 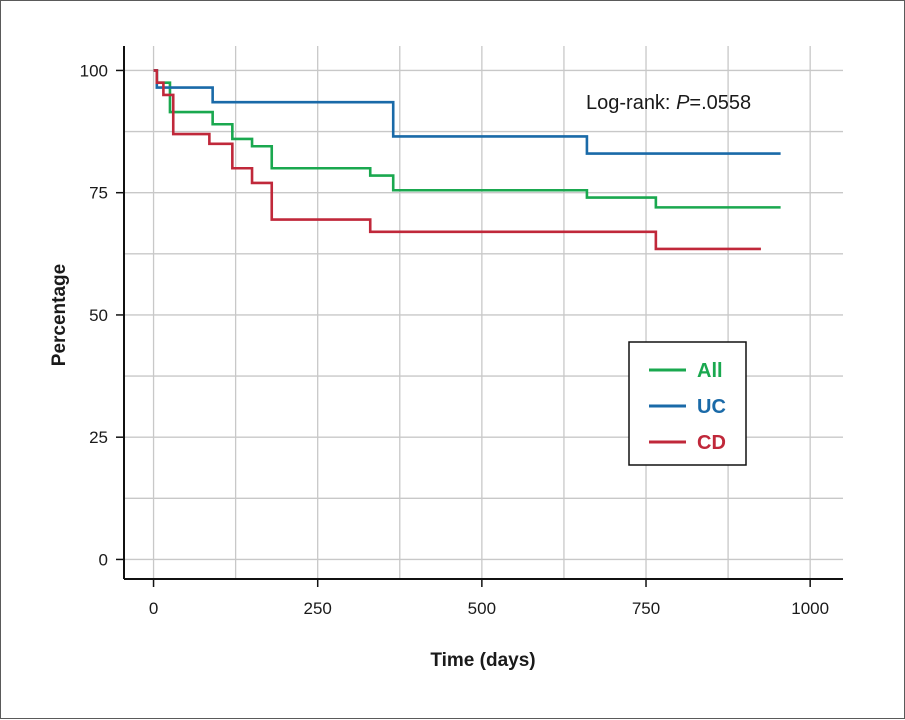 I want to click on y-tick-label: 25, so click(x=98, y=437).